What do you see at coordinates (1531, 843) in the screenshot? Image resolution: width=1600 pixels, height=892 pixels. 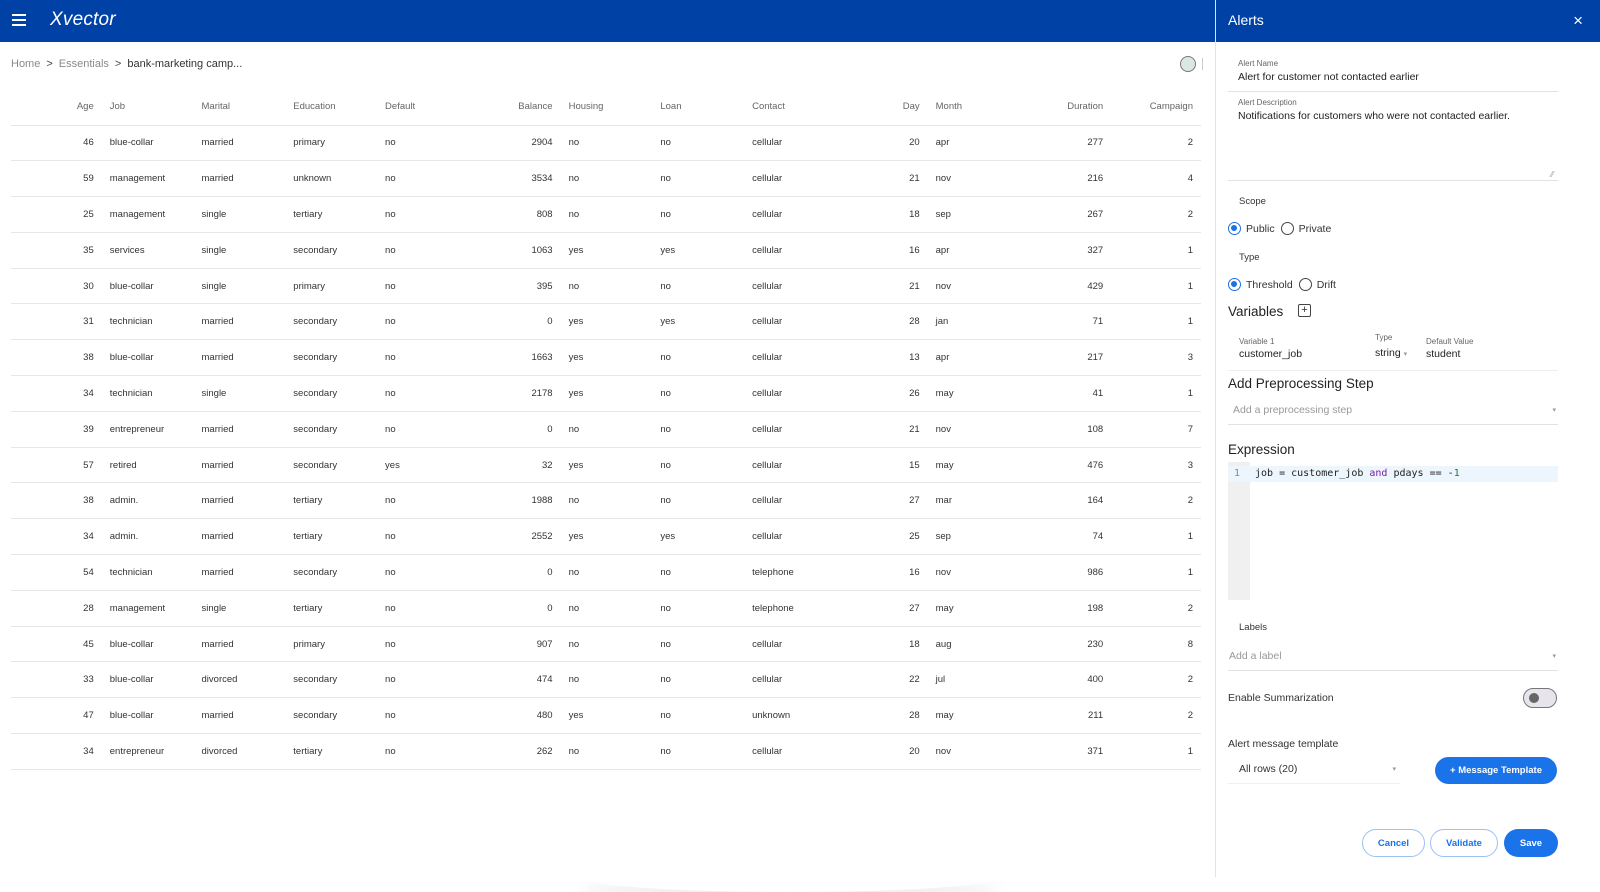 I see `save-button: Save` at bounding box center [1531, 843].